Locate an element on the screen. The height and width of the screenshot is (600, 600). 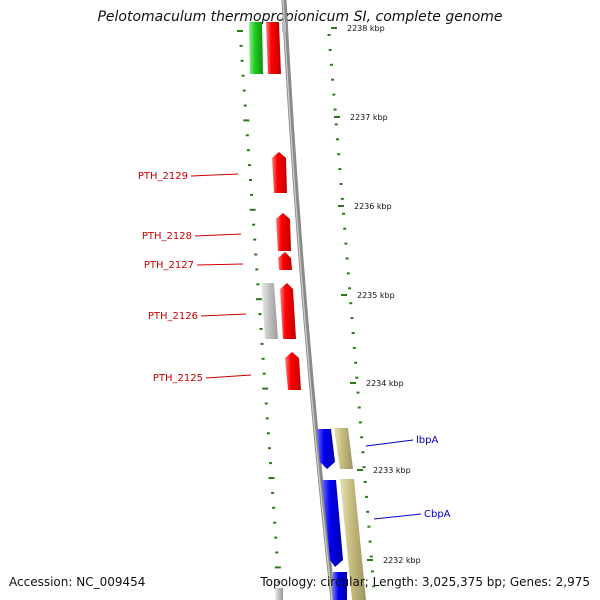
feature-gray-bottom is located at coordinates (279, 594).